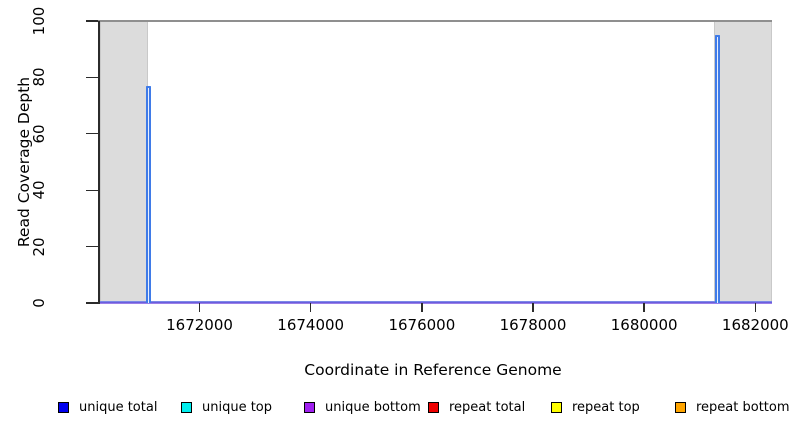 This screenshot has width=792, height=432. I want to click on y-axis-line, so click(99, 162).